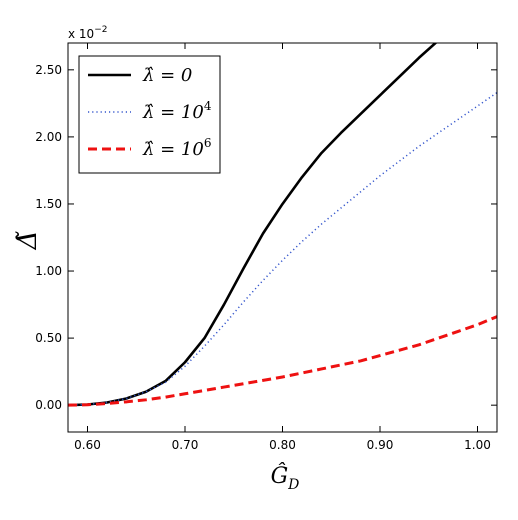 The width and height of the screenshot is (518, 520). What do you see at coordinates (477, 445) in the screenshot?
I see `x-tick-label: 1.00` at bounding box center [477, 445].